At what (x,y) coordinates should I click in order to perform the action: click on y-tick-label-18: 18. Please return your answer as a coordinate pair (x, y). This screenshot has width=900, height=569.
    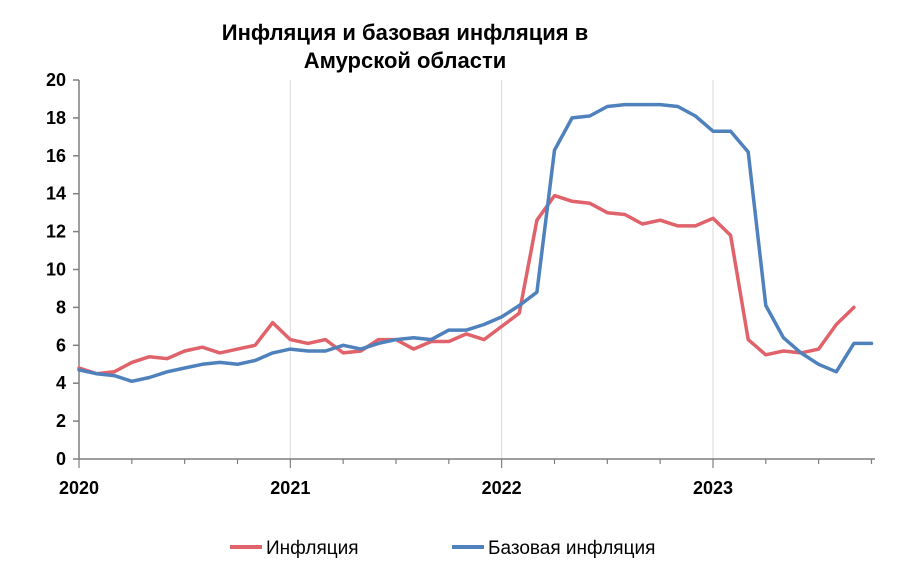
    Looking at the image, I should click on (56, 118).